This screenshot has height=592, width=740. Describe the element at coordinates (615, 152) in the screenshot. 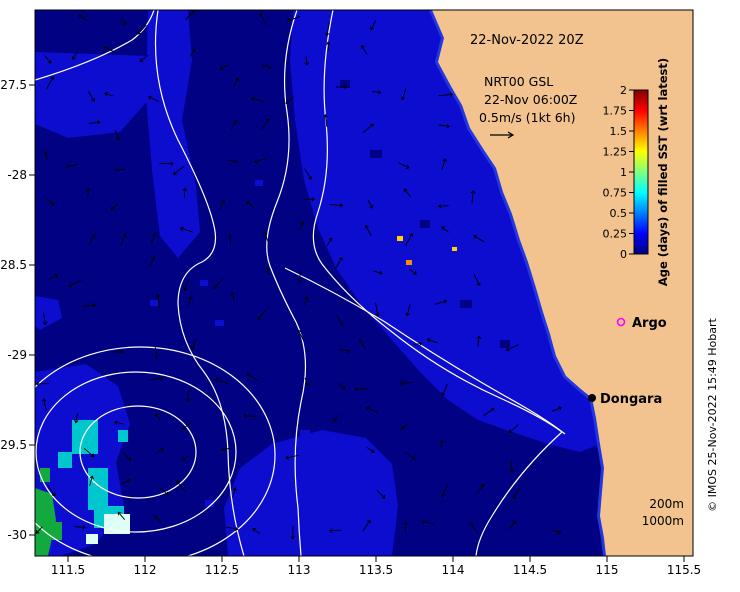

I see `colorbar-tick-label: 1.25` at that location.